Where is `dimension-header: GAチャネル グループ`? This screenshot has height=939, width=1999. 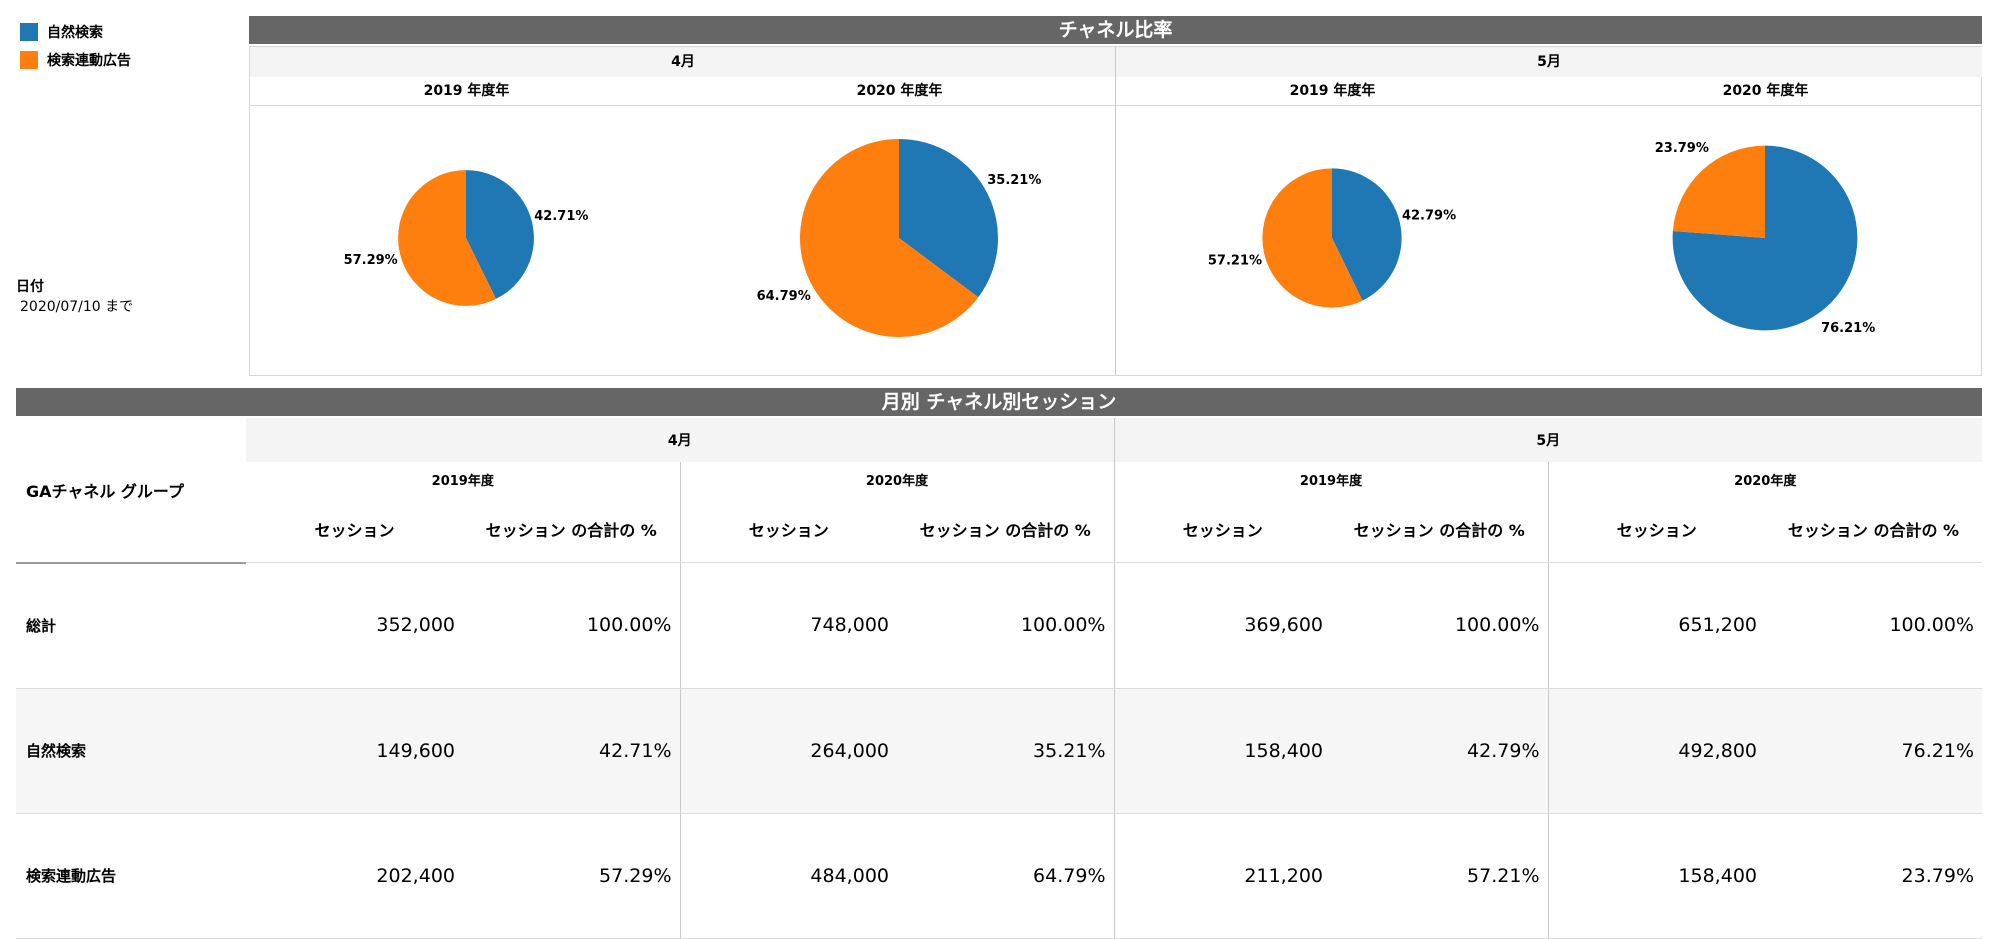 dimension-header: GAチャネル グループ is located at coordinates (131, 491).